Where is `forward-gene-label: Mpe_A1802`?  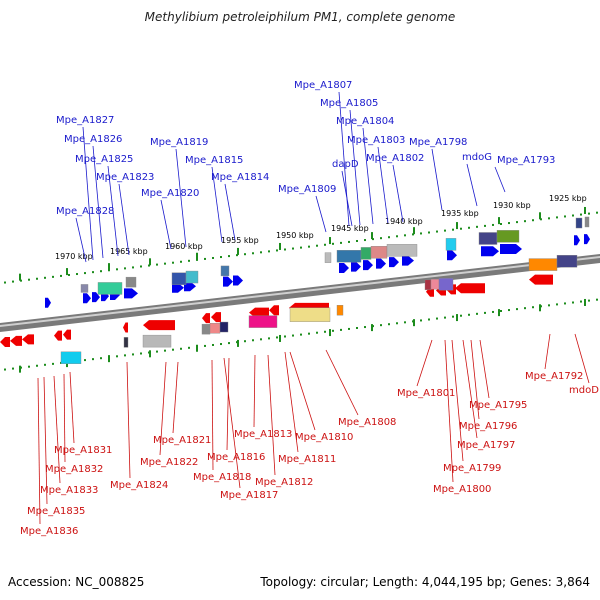 forward-gene-label: Mpe_A1802 is located at coordinates (395, 158).